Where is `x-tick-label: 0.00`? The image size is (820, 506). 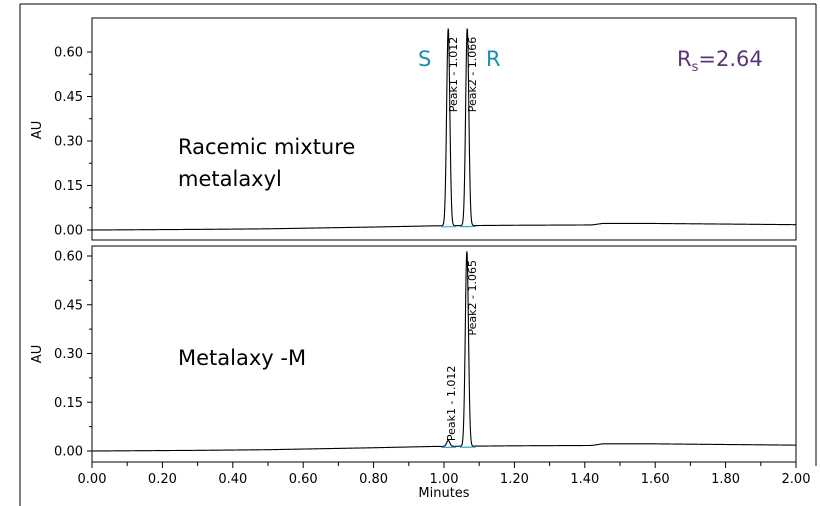
x-tick-label: 0.00 is located at coordinates (92, 479).